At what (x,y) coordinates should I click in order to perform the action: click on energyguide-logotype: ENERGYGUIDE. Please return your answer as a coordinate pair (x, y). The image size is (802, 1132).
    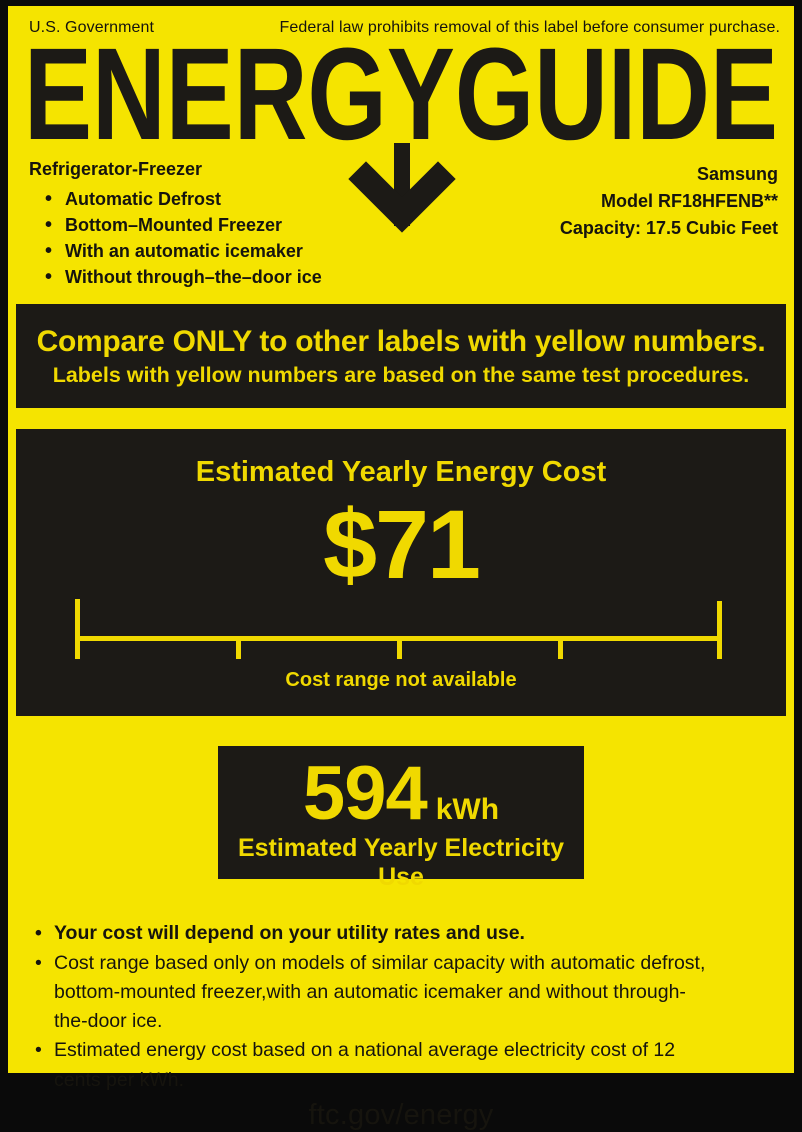
    Looking at the image, I should click on (401, 93).